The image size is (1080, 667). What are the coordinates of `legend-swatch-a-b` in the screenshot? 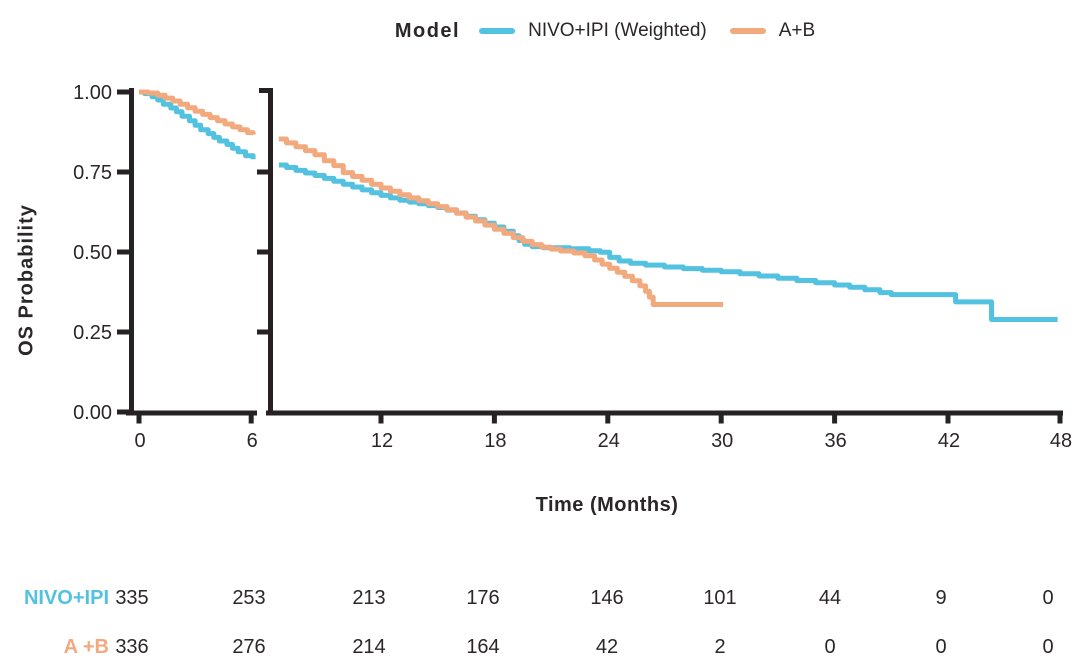 It's located at (747, 31).